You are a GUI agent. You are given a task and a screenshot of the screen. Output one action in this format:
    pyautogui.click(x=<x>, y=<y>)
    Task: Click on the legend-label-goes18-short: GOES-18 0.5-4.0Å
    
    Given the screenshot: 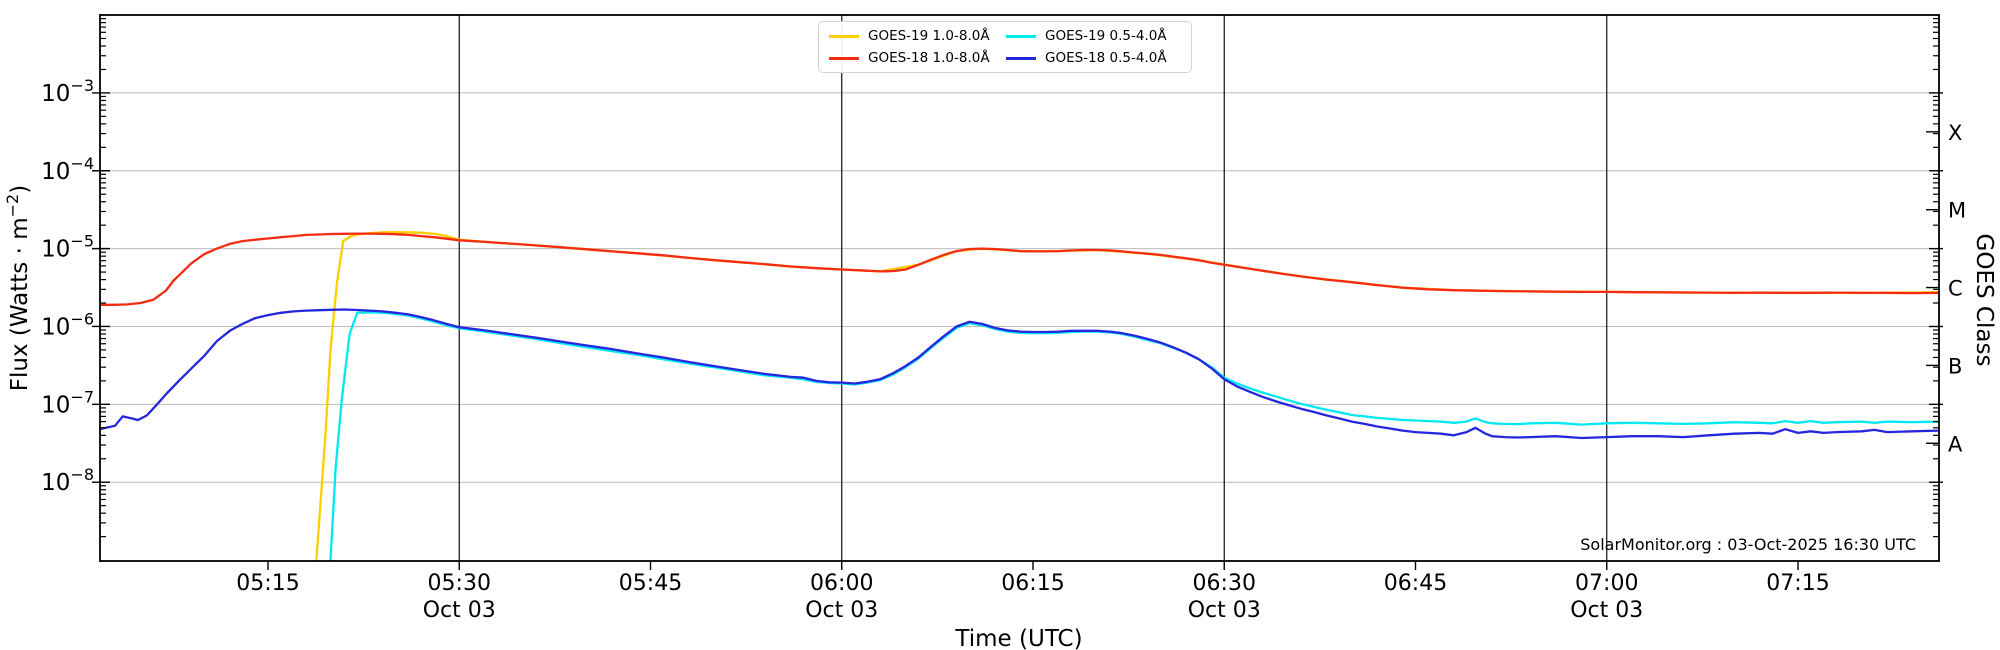 What is the action you would take?
    pyautogui.click(x=1106, y=58)
    